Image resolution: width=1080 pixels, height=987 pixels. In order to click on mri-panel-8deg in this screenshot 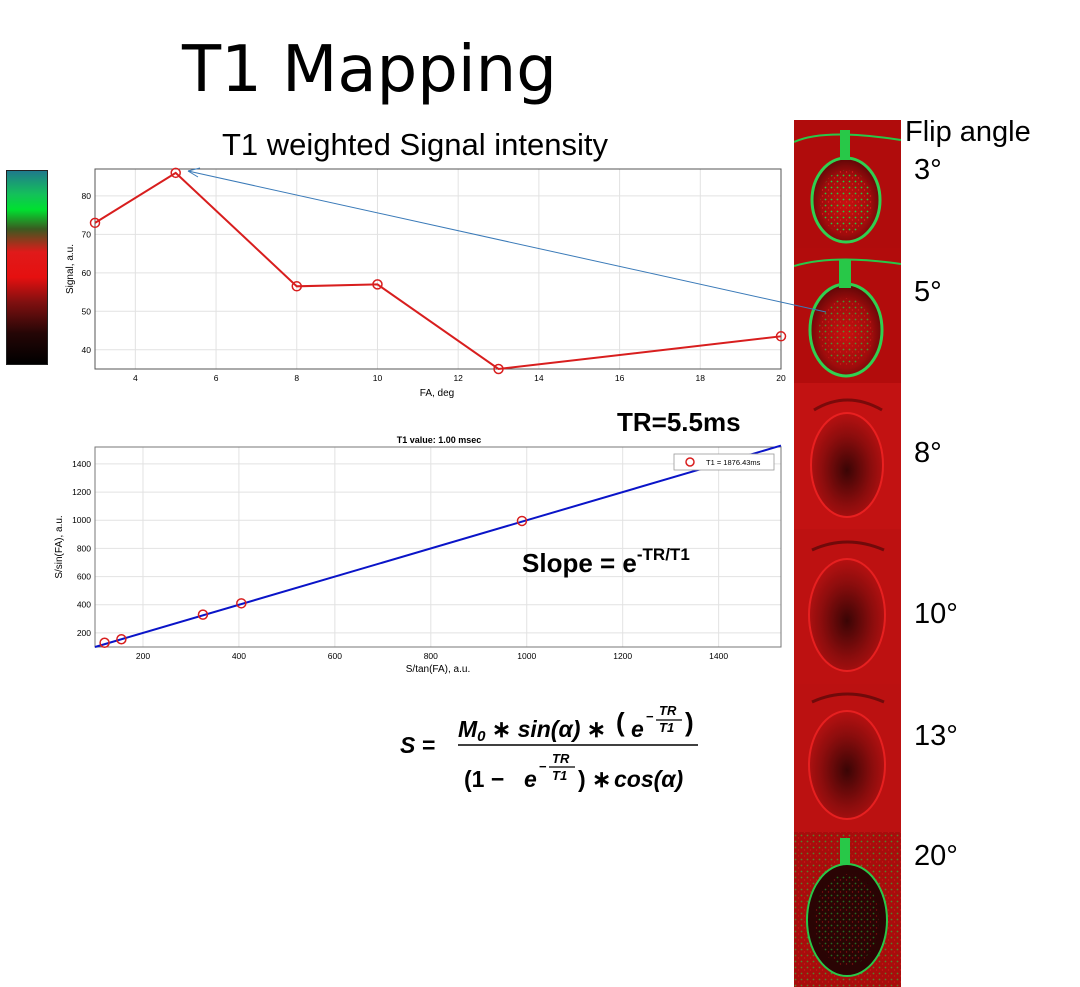, I will do `click(847, 456)`.